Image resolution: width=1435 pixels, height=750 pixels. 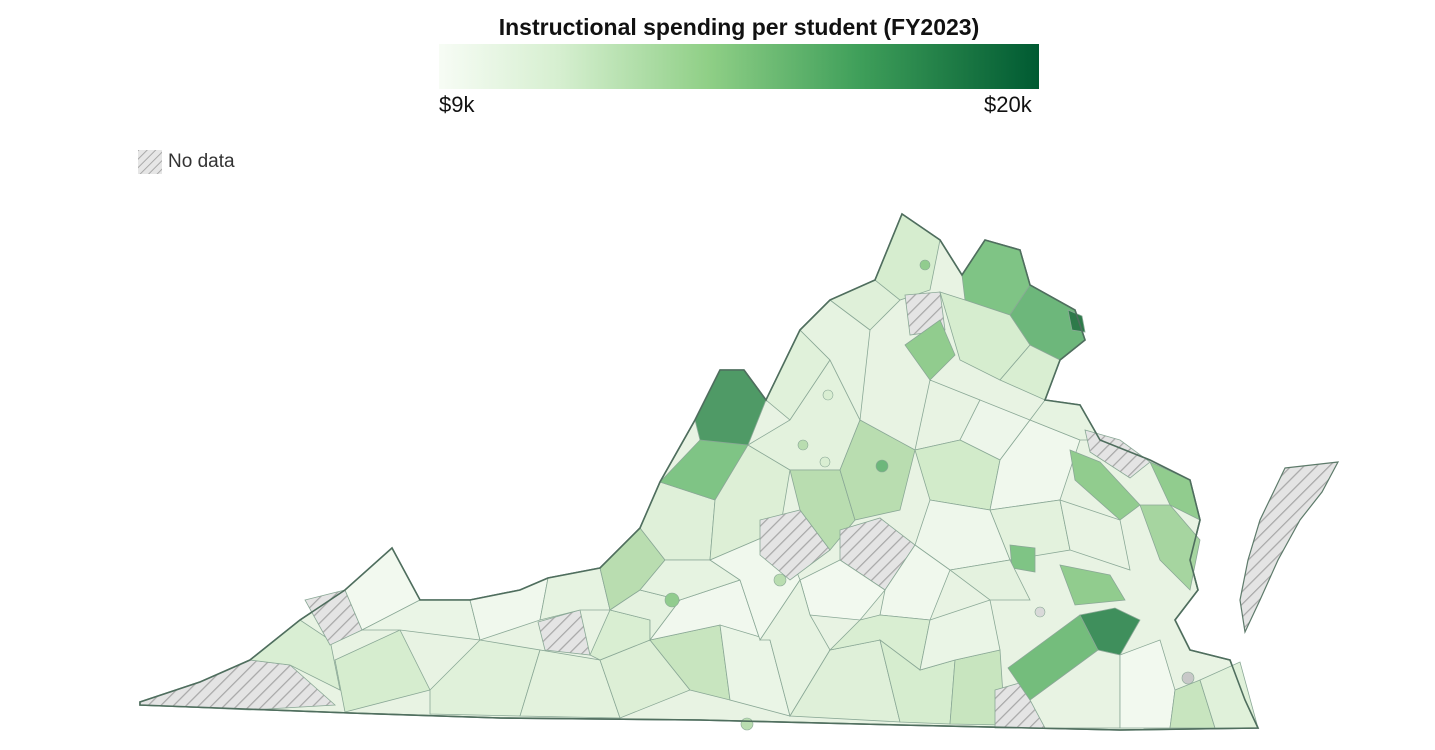 I want to click on city-lynchburg, so click(x=780, y=580).